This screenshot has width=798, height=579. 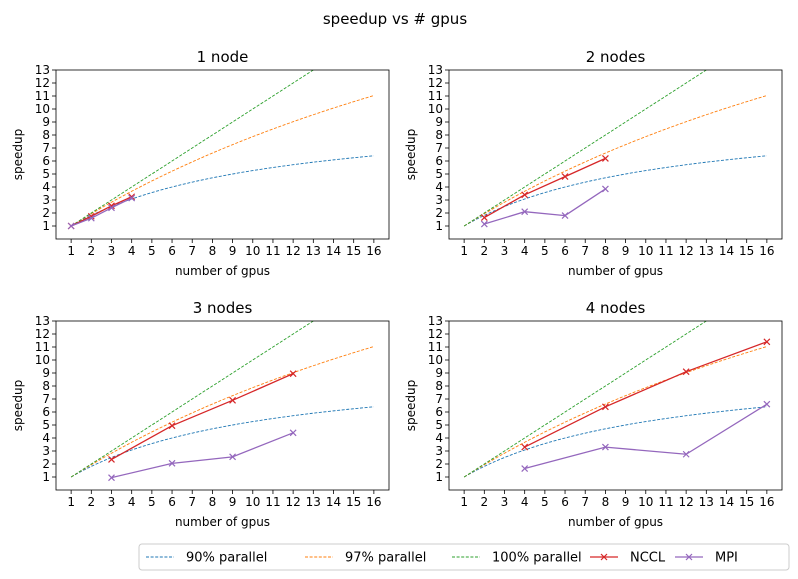 What do you see at coordinates (545, 188) in the screenshot?
I see `series-line-nccl` at bounding box center [545, 188].